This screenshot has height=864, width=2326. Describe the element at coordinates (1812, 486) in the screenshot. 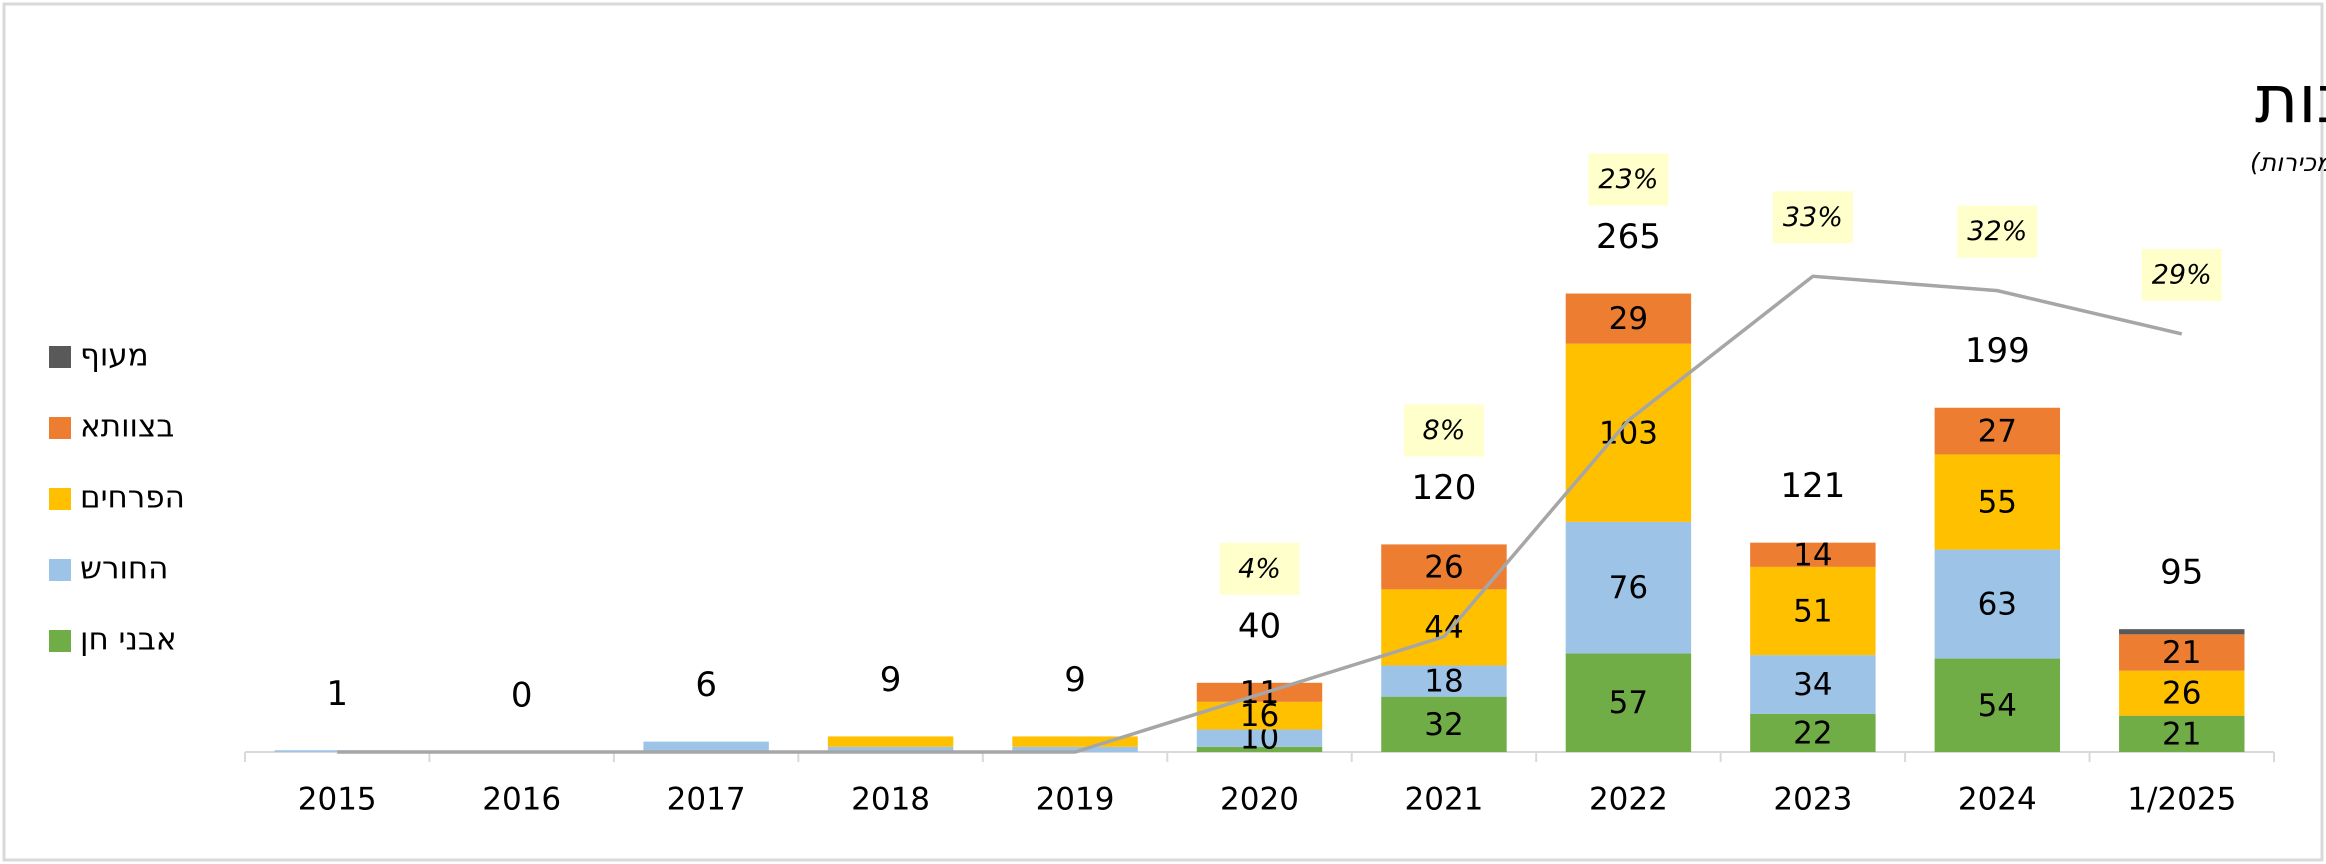

I see `total-label: 121` at that location.